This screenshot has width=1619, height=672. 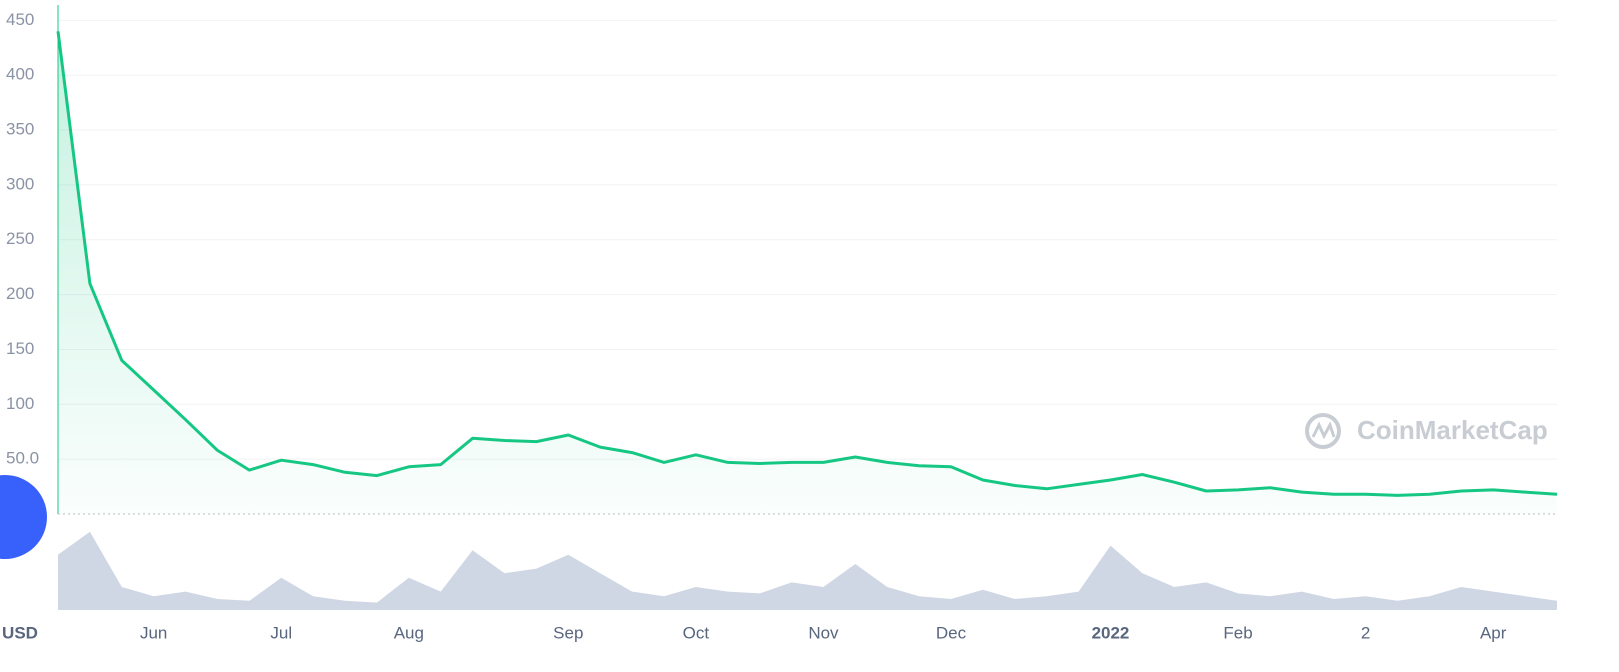 What do you see at coordinates (1452, 430) in the screenshot?
I see `watermark-text: CoinMarketCap` at bounding box center [1452, 430].